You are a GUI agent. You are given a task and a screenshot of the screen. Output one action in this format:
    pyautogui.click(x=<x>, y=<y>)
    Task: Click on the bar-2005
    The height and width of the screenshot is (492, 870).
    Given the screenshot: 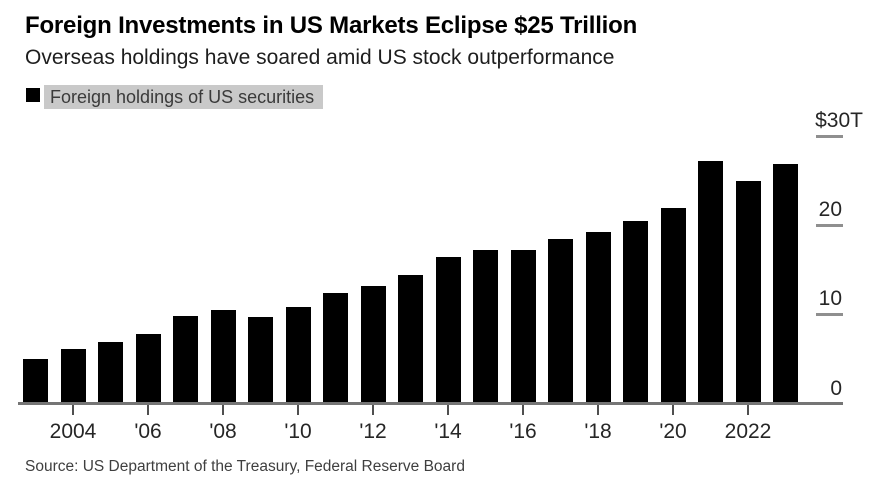 What is the action you would take?
    pyautogui.click(x=110, y=372)
    